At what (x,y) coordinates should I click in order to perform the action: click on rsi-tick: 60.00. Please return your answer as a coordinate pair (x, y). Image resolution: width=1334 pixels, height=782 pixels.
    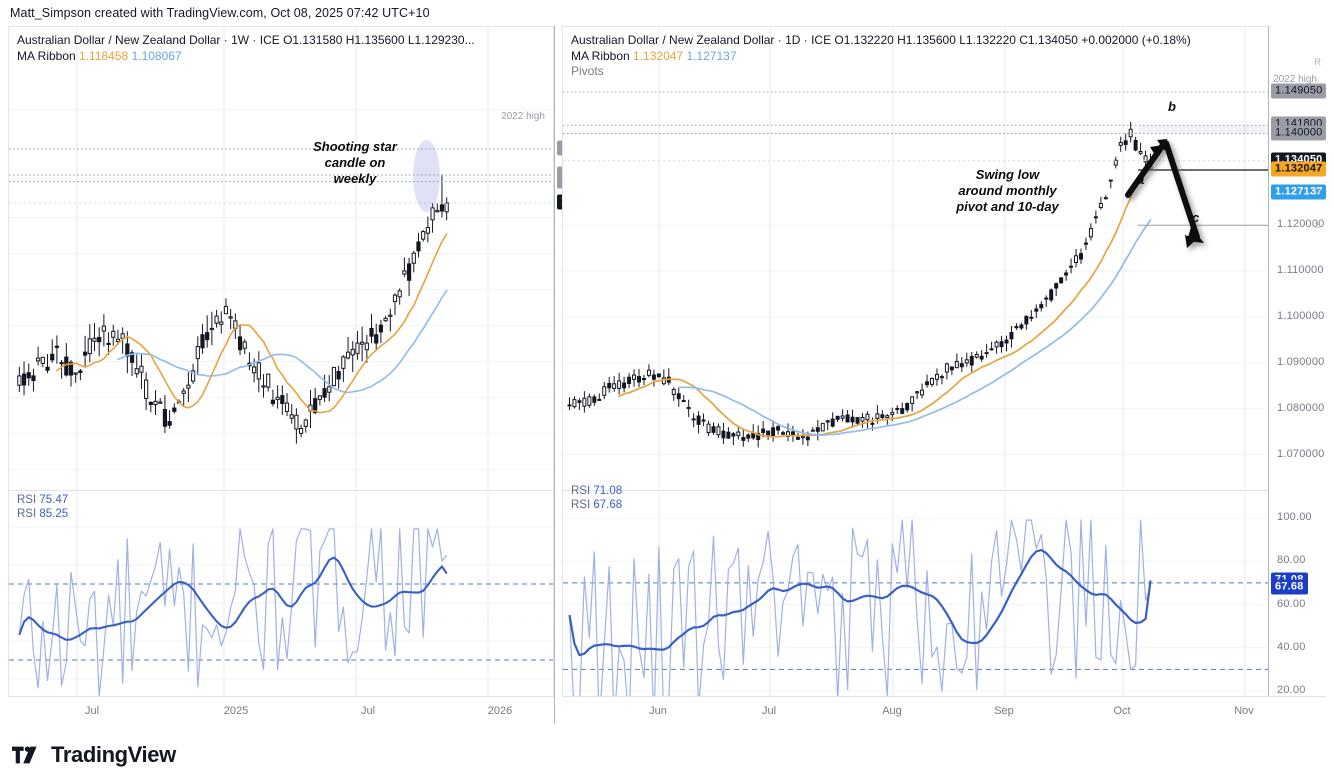
    Looking at the image, I should click on (1291, 603).